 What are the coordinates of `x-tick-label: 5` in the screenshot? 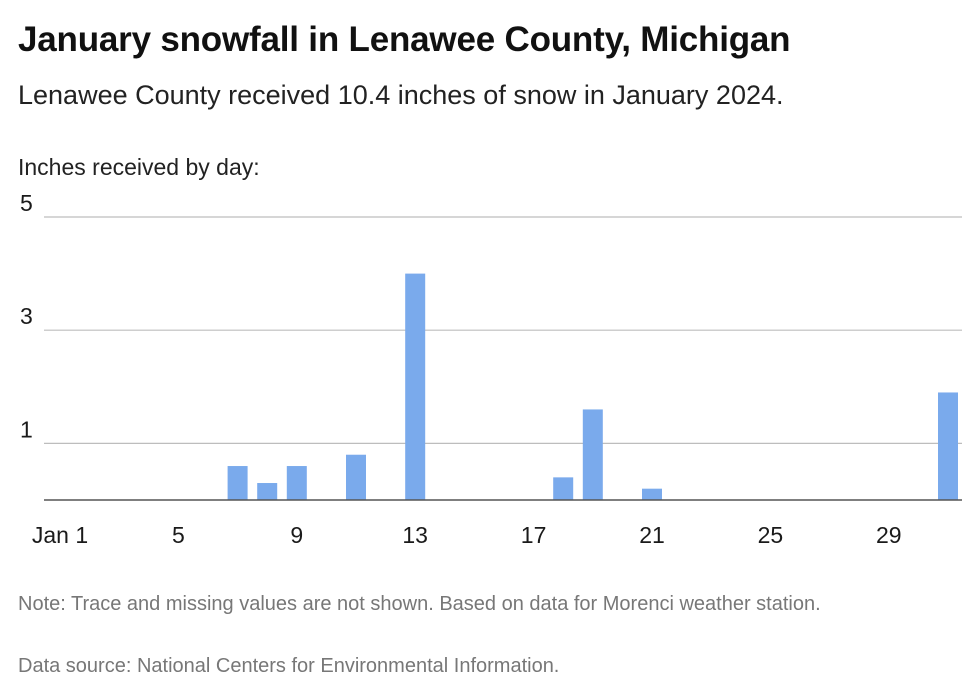 It's located at (178, 535).